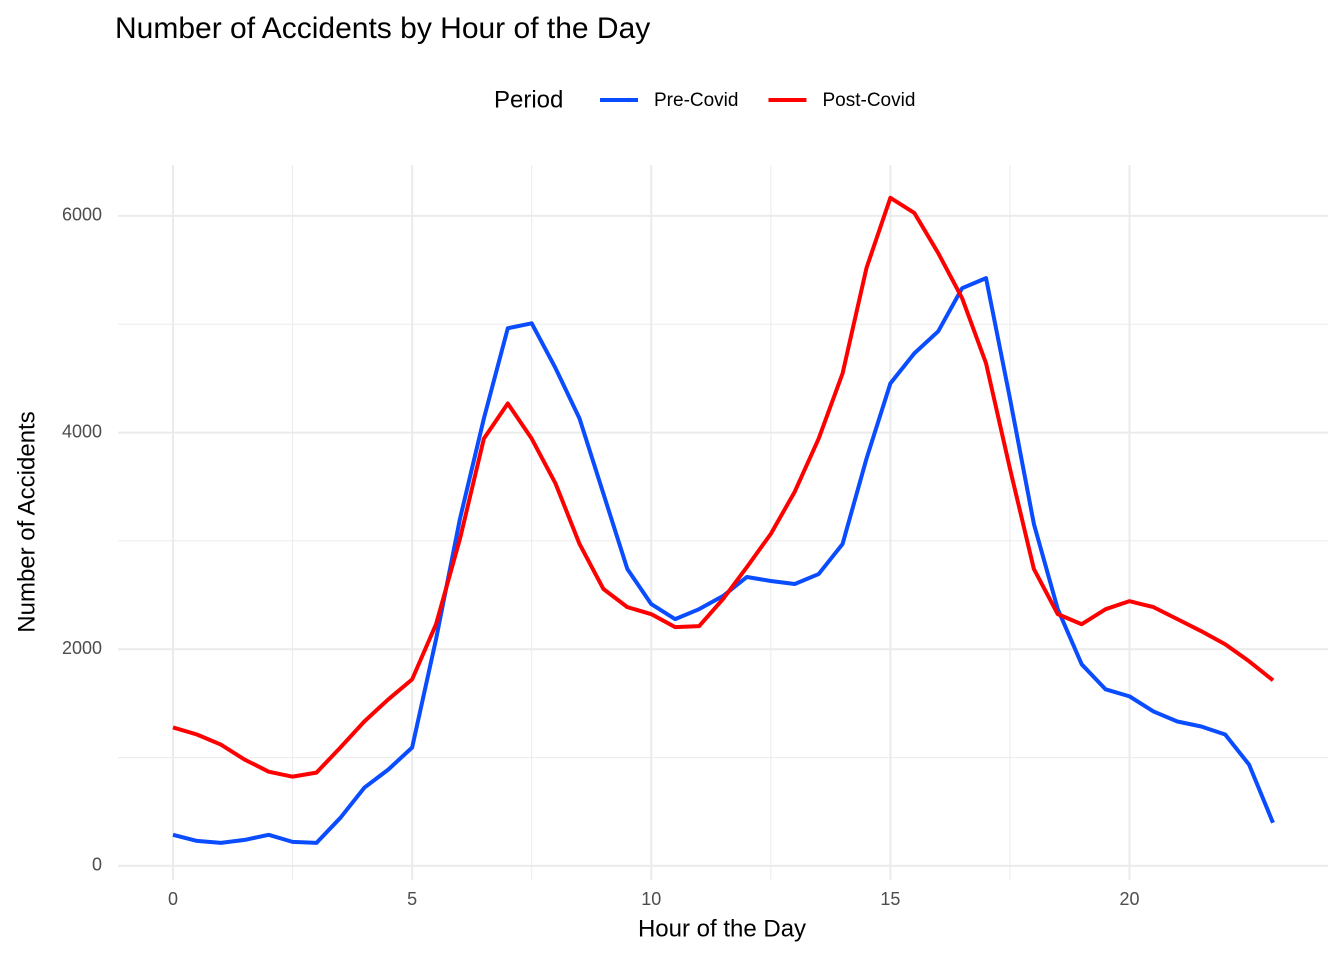 The height and width of the screenshot is (960, 1344). What do you see at coordinates (1130, 899) in the screenshot?
I see `x-tick-label: 20` at bounding box center [1130, 899].